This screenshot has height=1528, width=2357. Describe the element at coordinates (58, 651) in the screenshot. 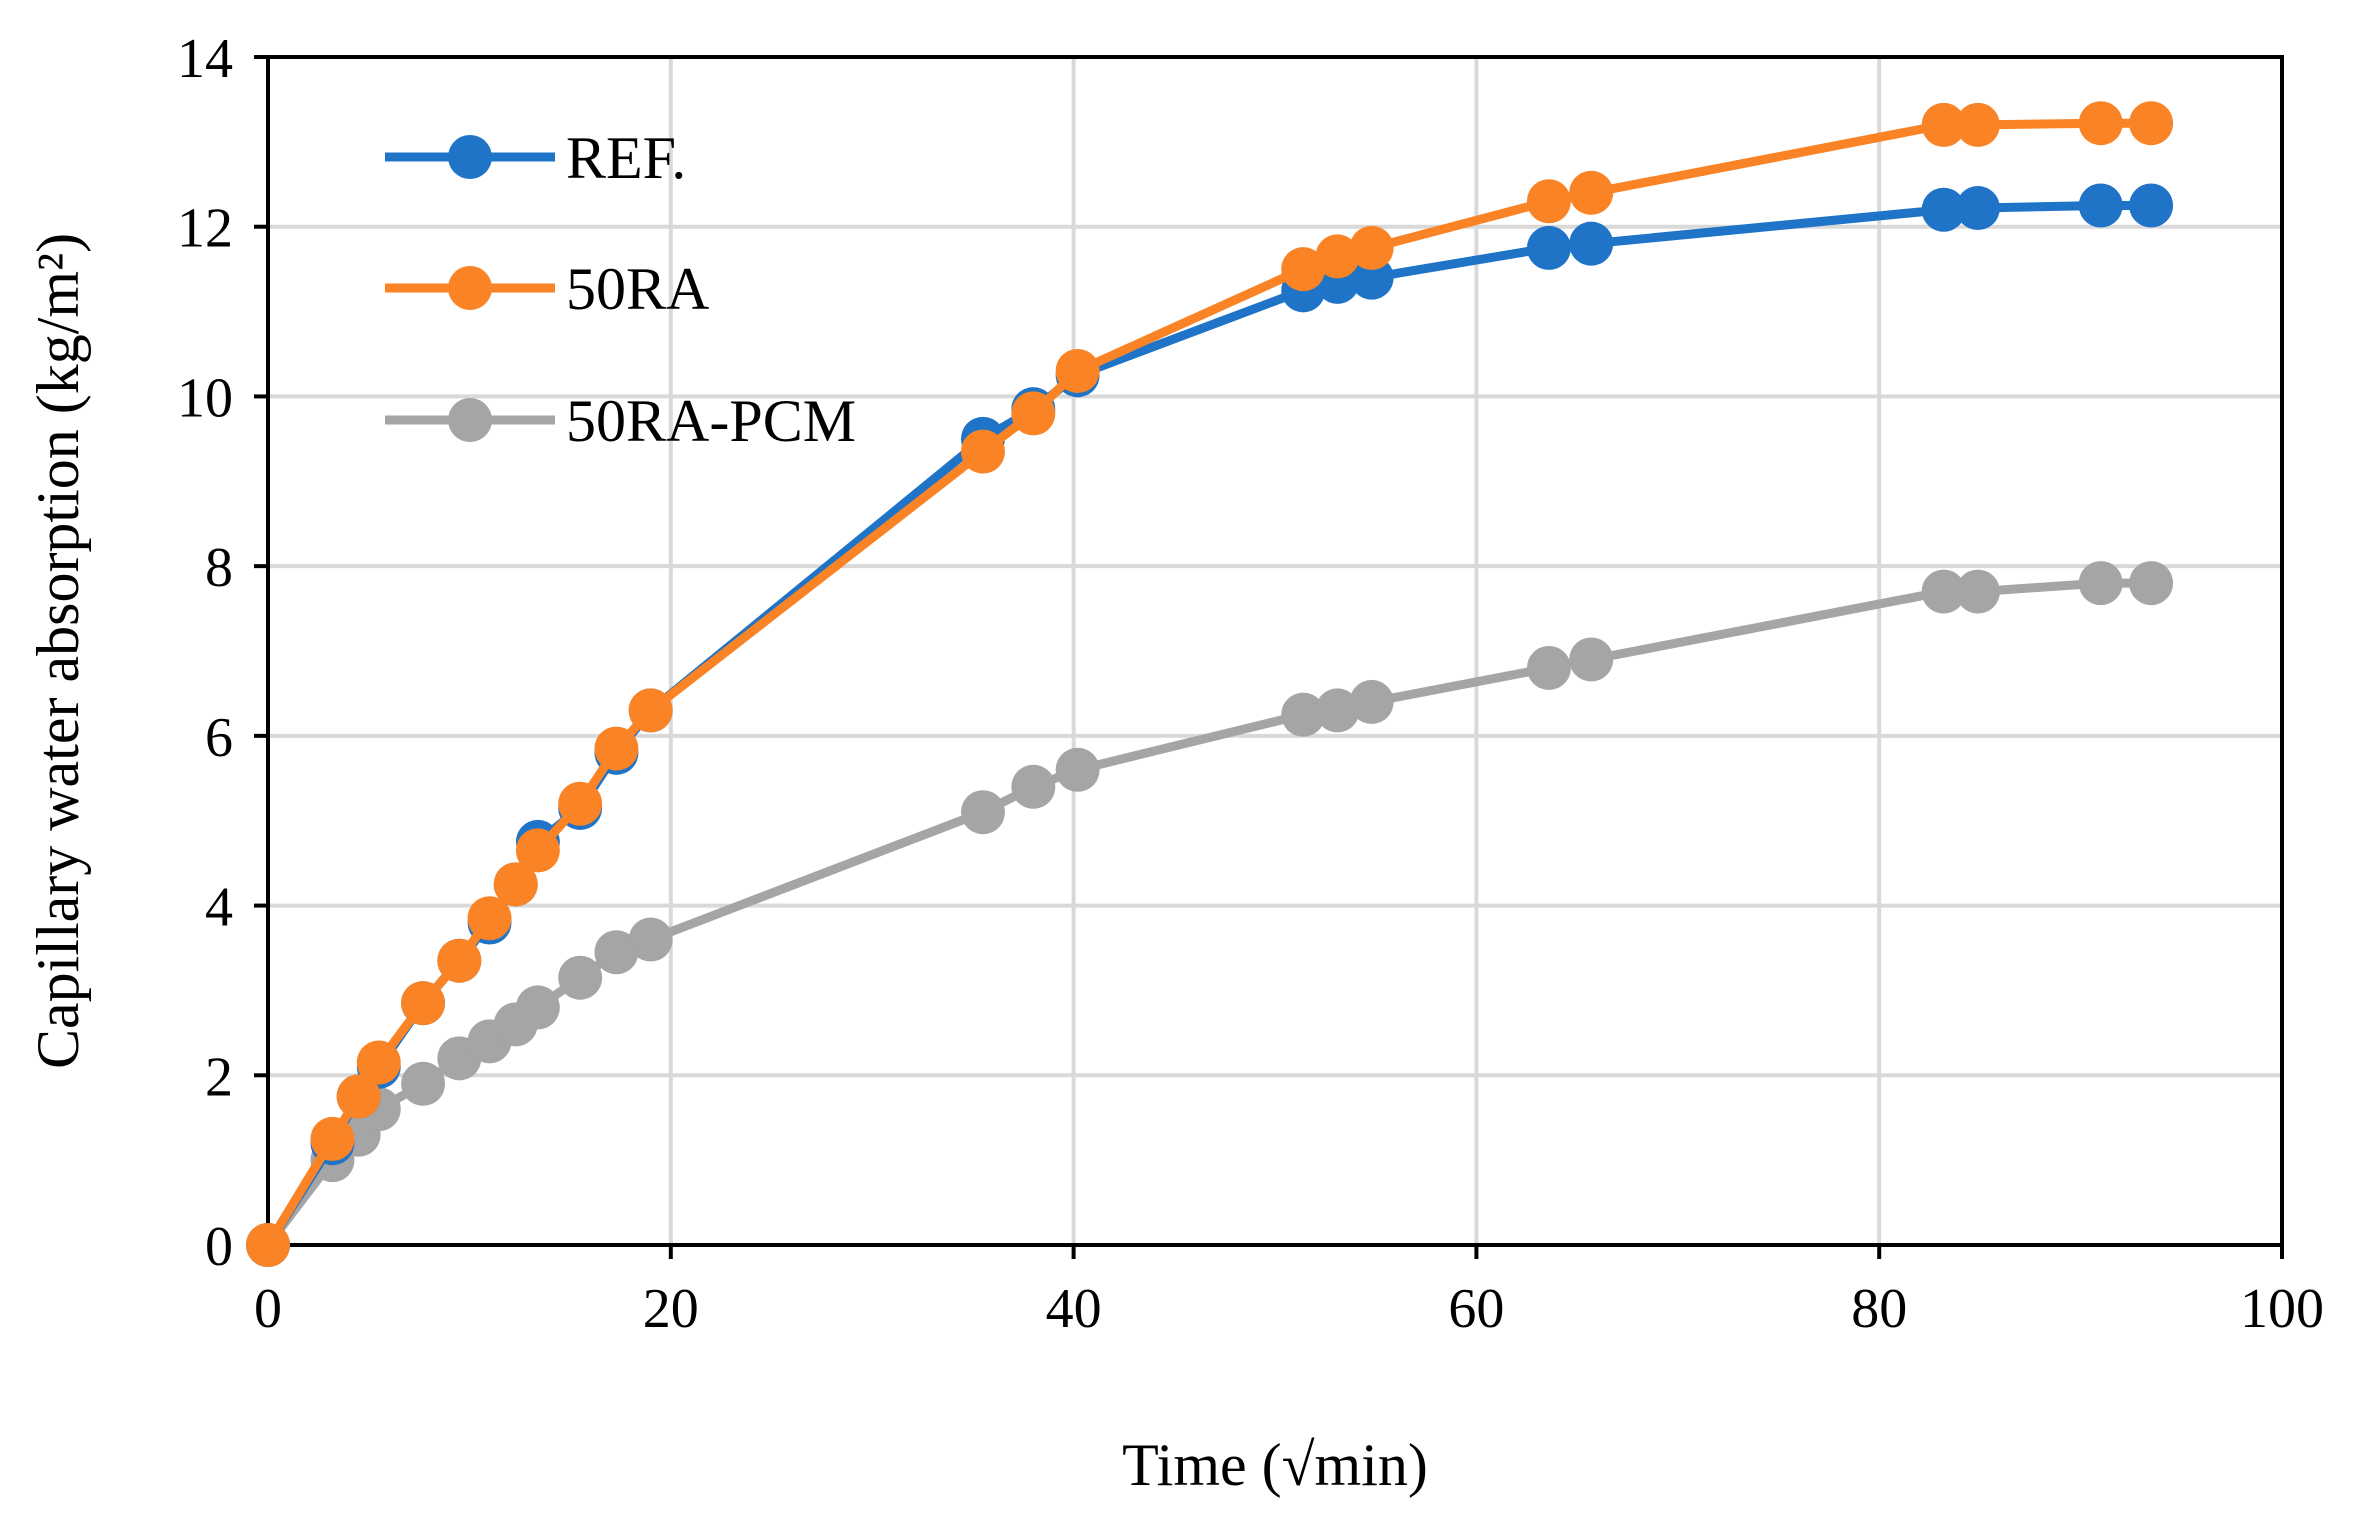

I see `y-axis-title: Capillary water absorption (kg/m²)` at that location.